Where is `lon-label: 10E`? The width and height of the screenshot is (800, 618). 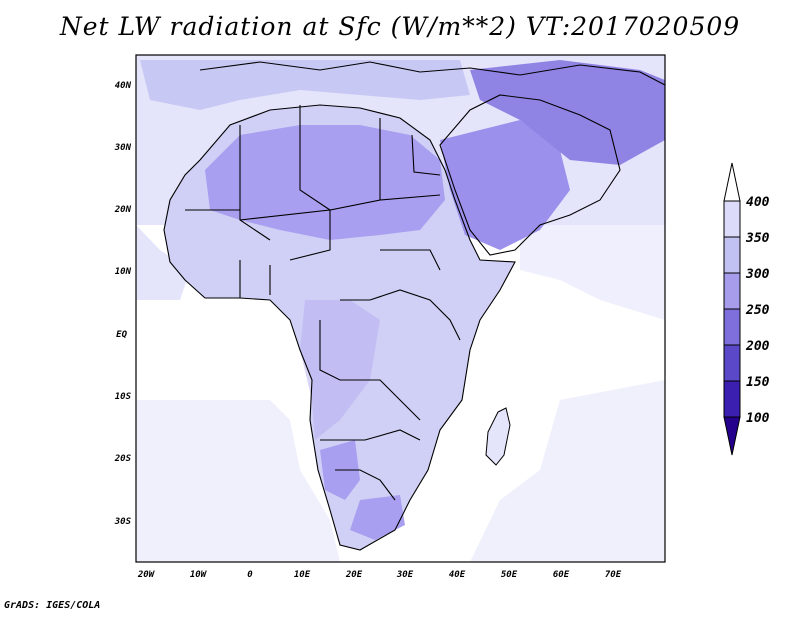 lon-label: 10E is located at coordinates (302, 575).